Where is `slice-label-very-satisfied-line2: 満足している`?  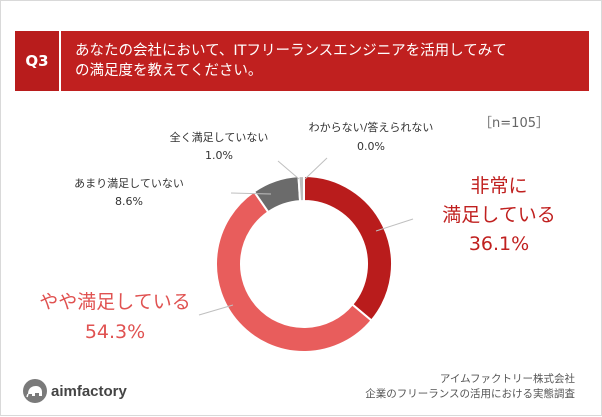 slice-label-very-satisfied-line2: 満足している is located at coordinates (498, 215).